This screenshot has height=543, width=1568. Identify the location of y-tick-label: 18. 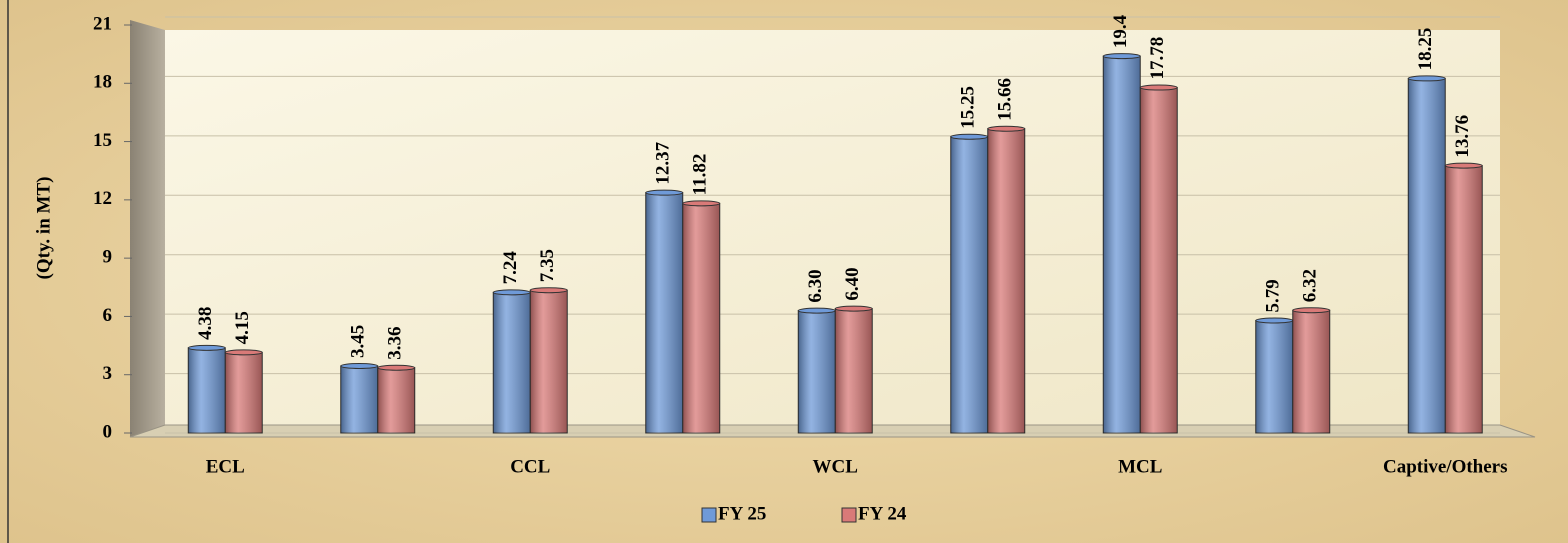
(102, 82).